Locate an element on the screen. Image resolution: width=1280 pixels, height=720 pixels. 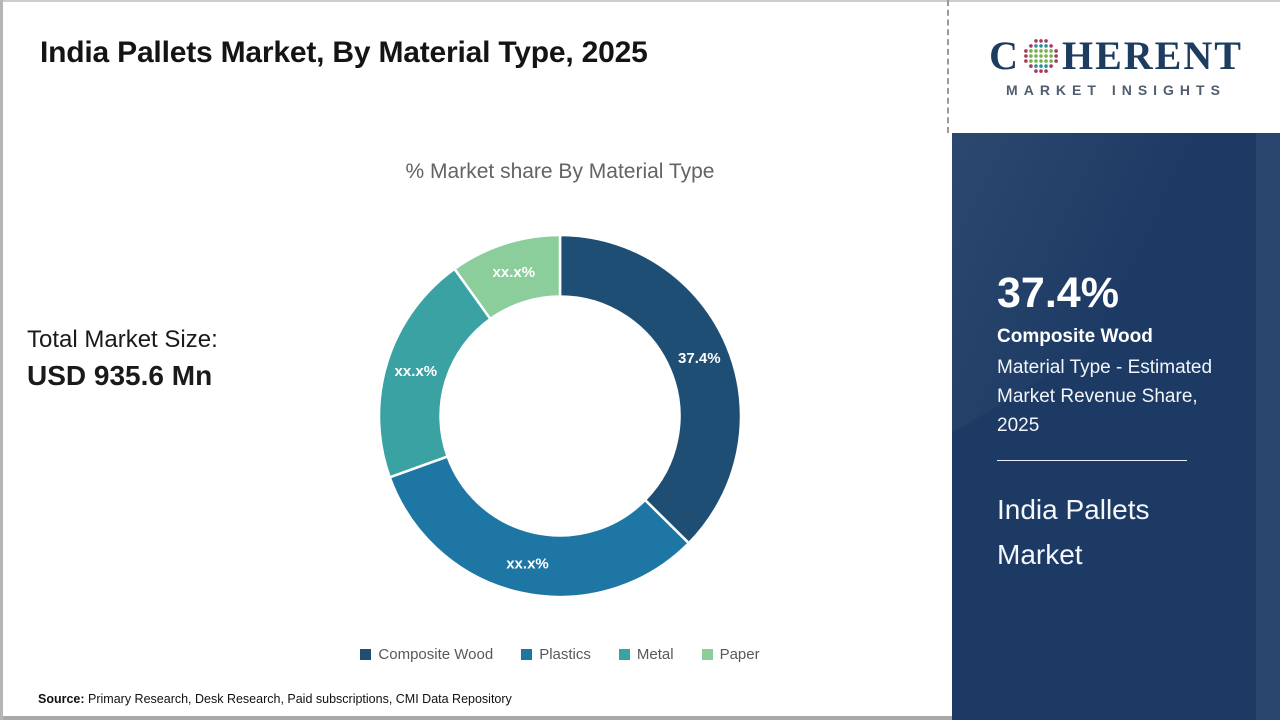
header-dashed-divider is located at coordinates (948, 66).